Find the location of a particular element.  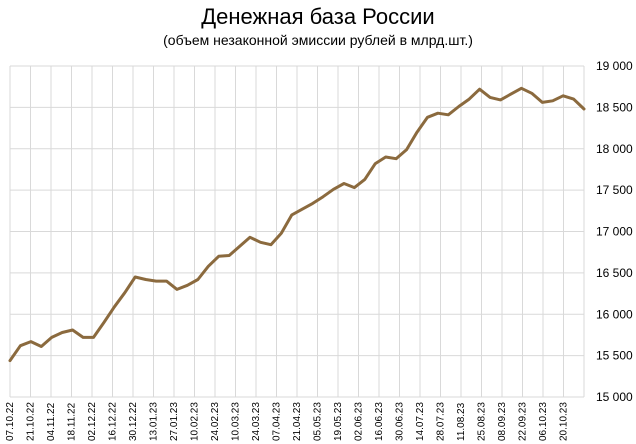

x-tick-label: 04.11.22 is located at coordinates (51, 421).